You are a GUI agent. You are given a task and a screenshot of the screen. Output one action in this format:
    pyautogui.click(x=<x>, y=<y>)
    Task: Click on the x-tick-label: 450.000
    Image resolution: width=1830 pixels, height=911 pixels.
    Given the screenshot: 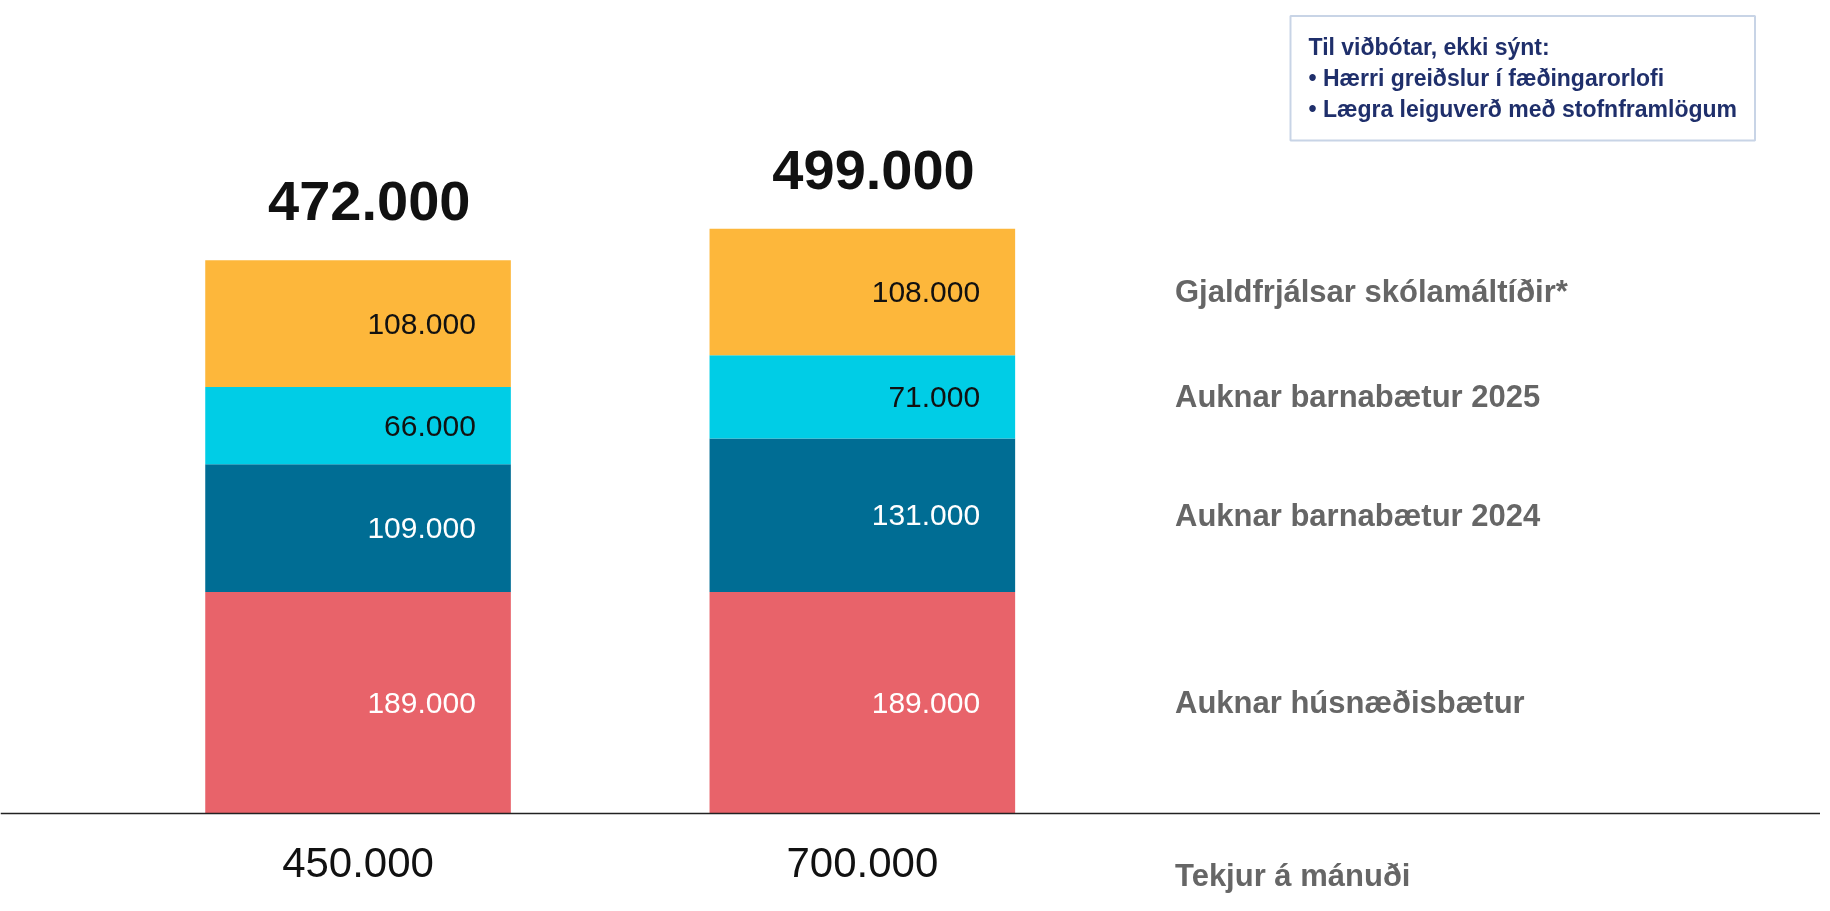 What is the action you would take?
    pyautogui.click(x=358, y=862)
    